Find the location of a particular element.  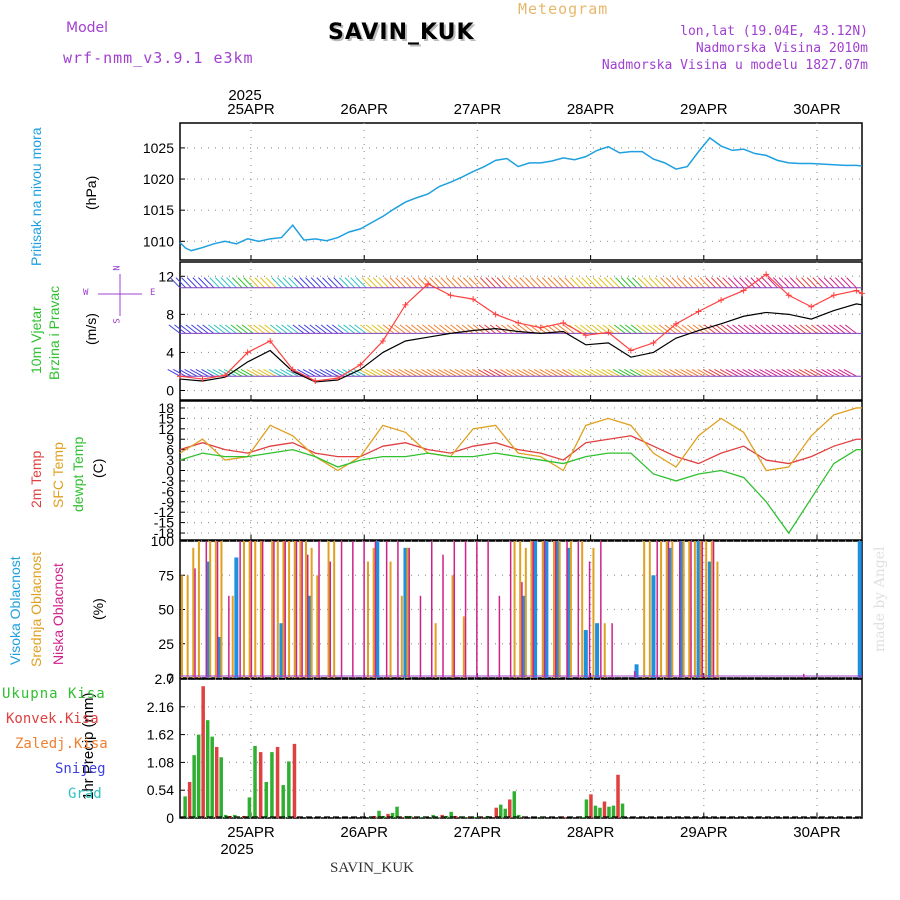

top-day-label: 30APR is located at coordinates (817, 109).